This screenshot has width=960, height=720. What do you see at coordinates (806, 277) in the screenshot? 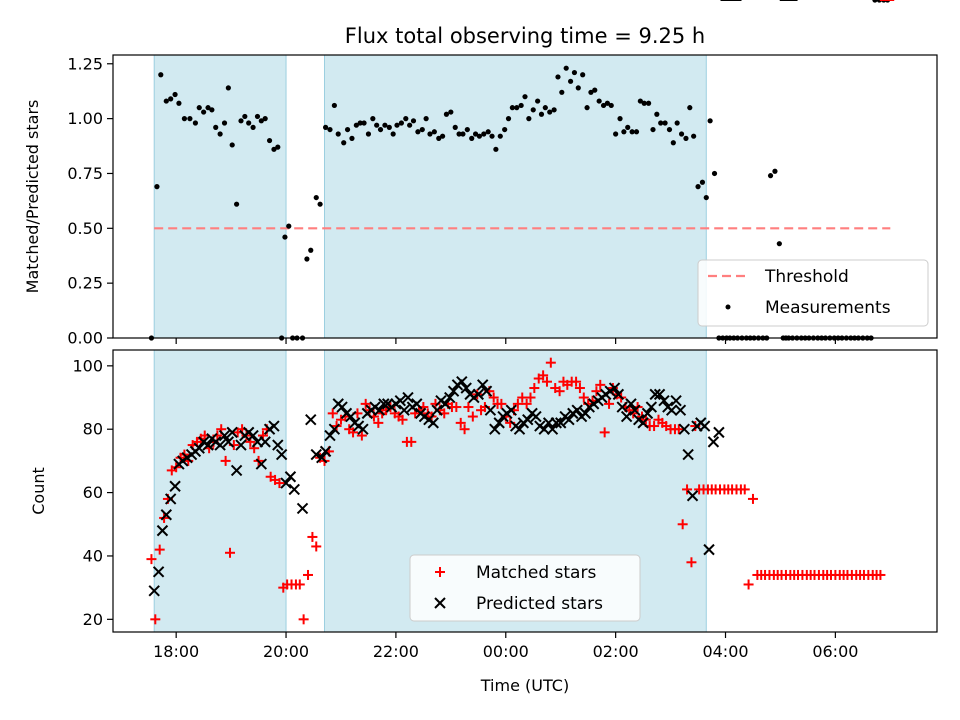
I see `legend-threshold-label: Threshold` at bounding box center [806, 277].